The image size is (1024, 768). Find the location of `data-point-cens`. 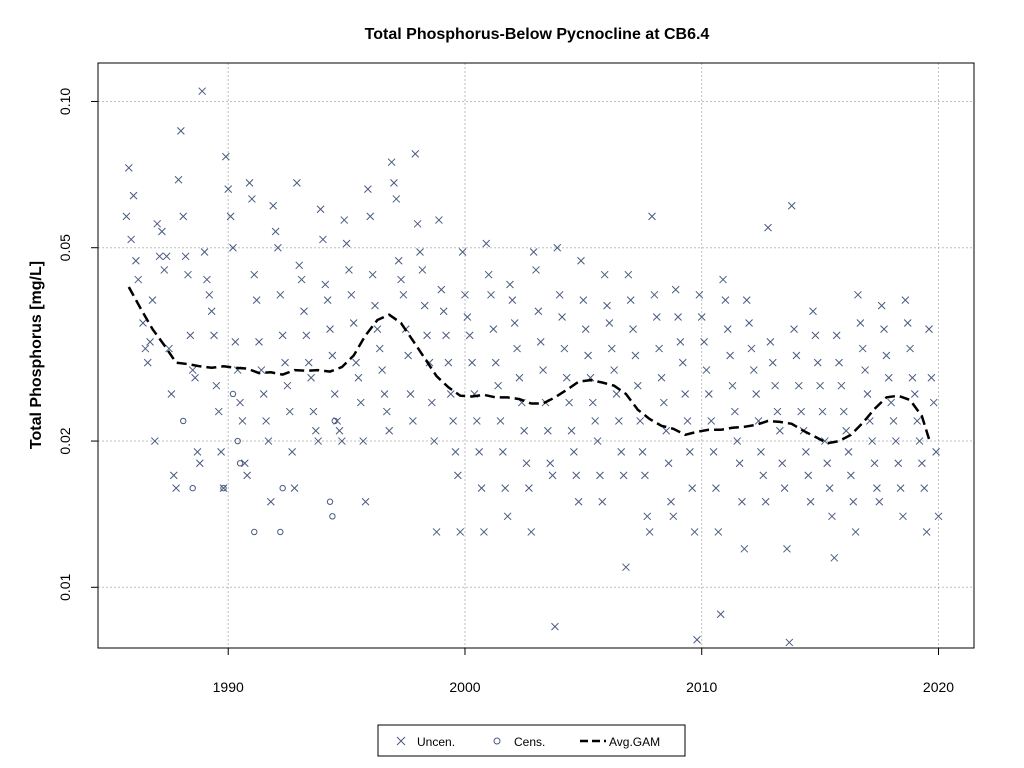

data-point-cens is located at coordinates (282, 488).